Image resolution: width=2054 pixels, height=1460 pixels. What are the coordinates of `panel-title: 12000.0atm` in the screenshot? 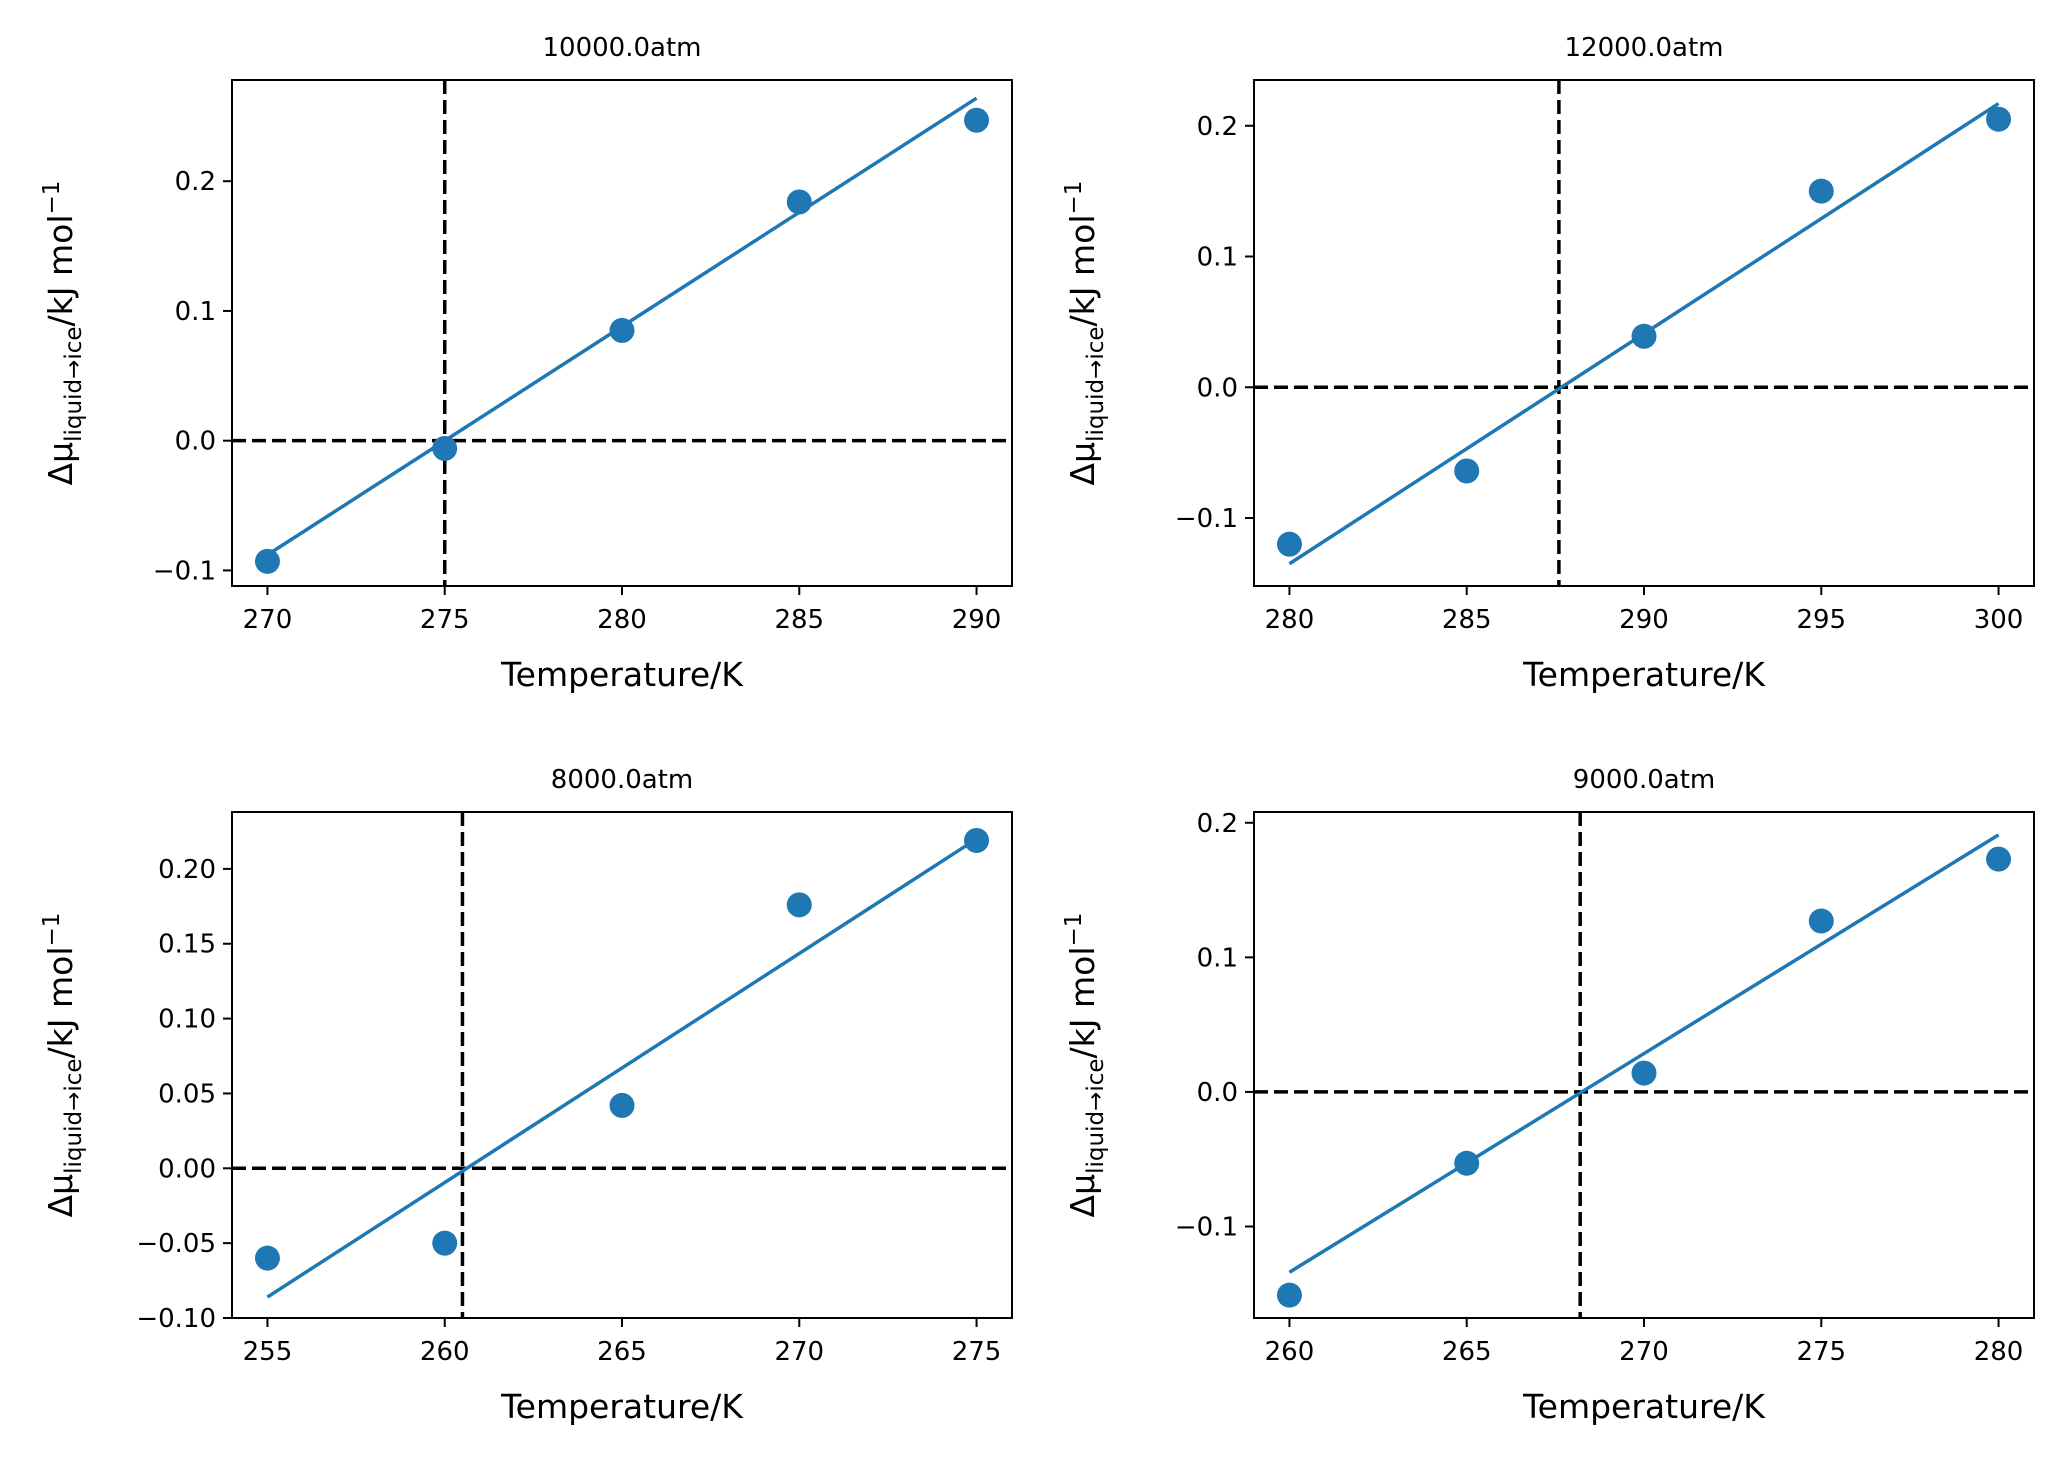 It's located at (1644, 48).